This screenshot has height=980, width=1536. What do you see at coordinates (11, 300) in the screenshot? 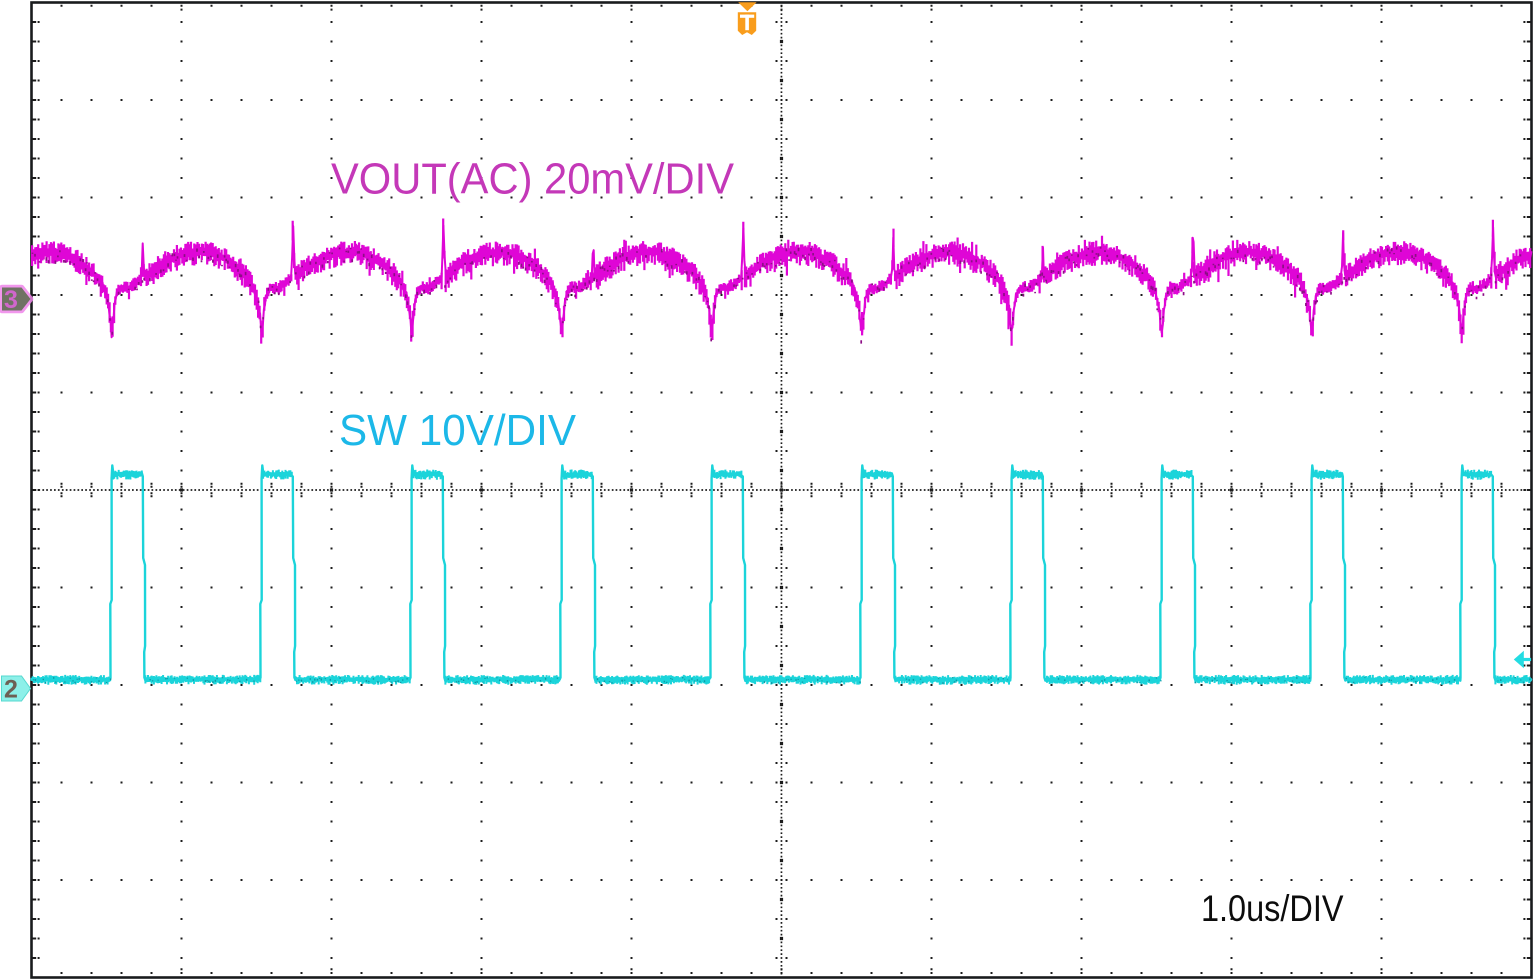
I see `svg-text: 3` at bounding box center [11, 300].